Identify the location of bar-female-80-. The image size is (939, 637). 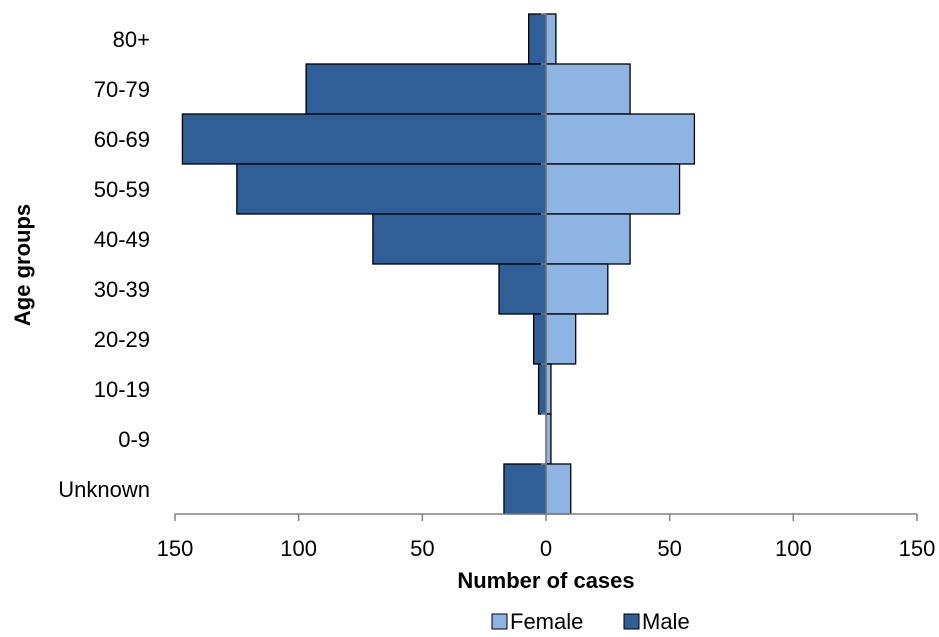
(551, 39).